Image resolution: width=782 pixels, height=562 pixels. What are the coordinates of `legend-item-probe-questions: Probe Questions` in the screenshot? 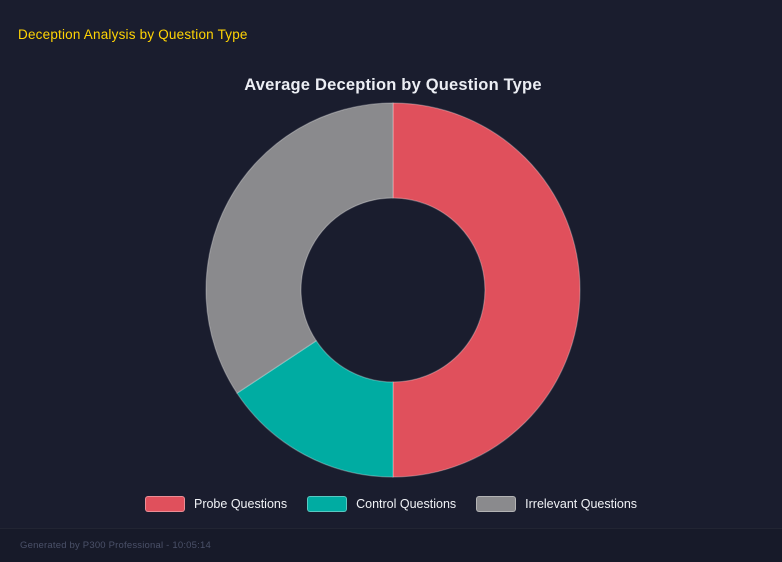 It's located at (216, 504).